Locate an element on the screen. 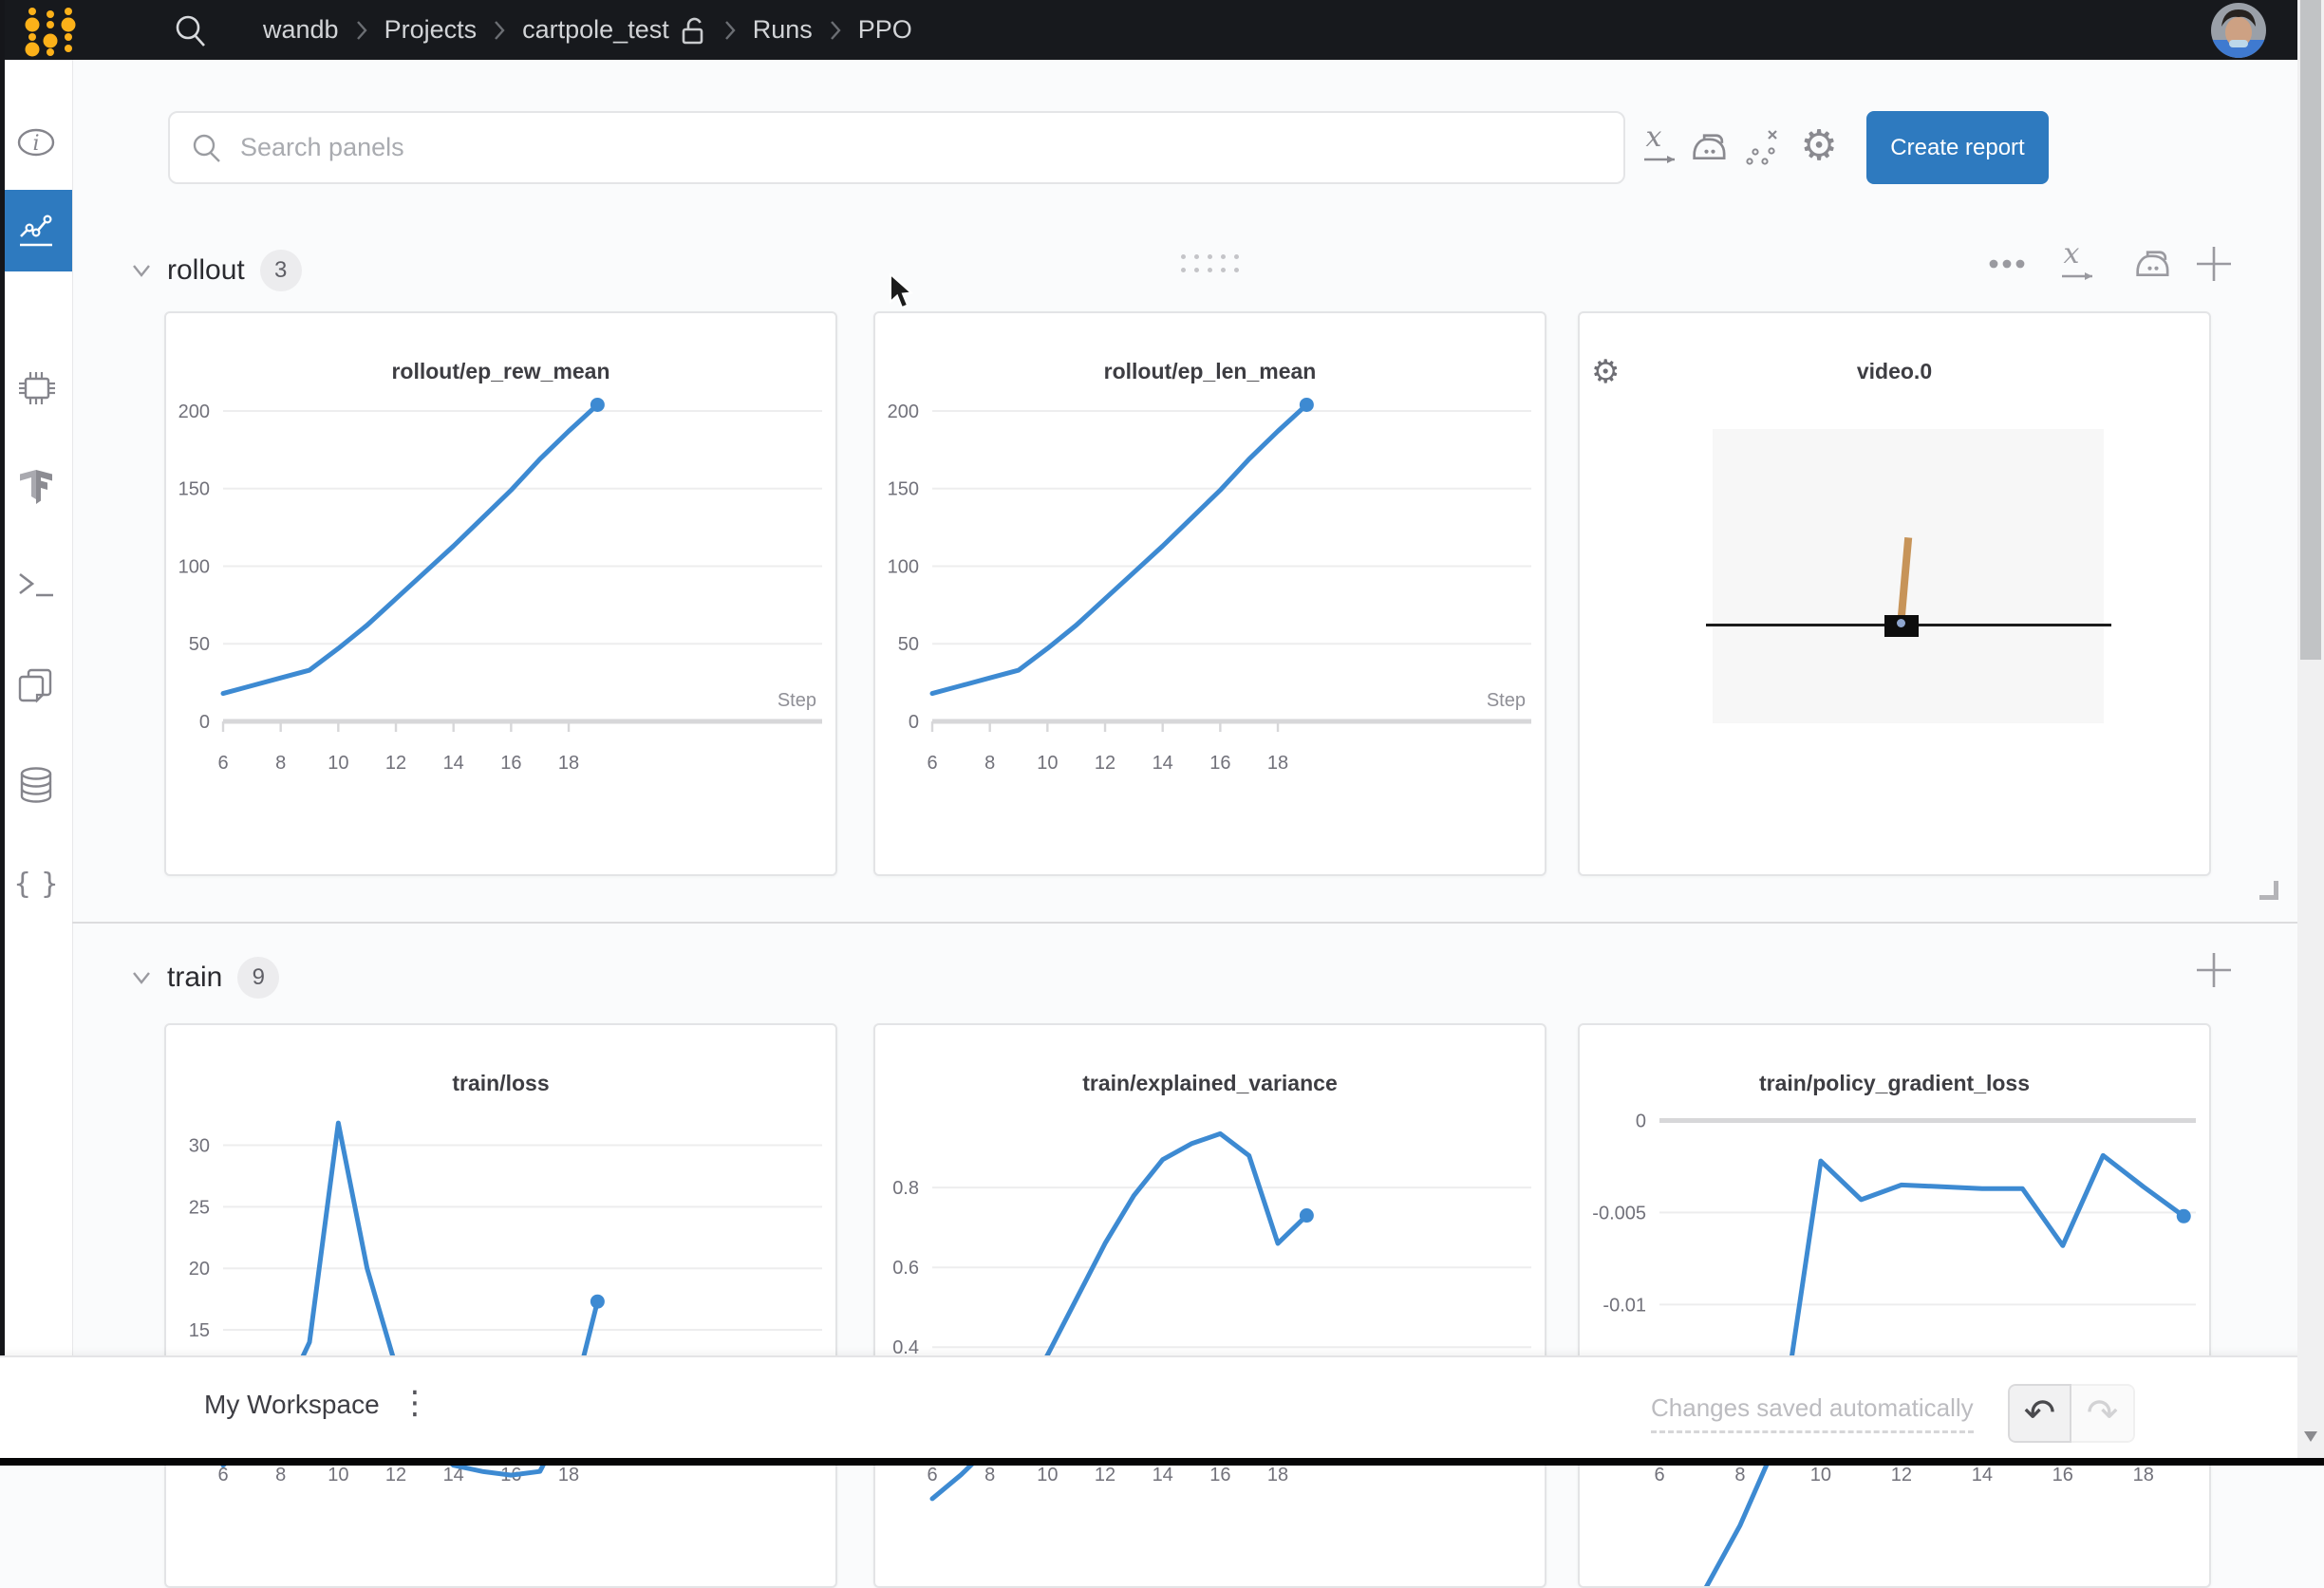 The width and height of the screenshot is (2324, 1588). sidebar-item-model is located at coordinates (36, 487).